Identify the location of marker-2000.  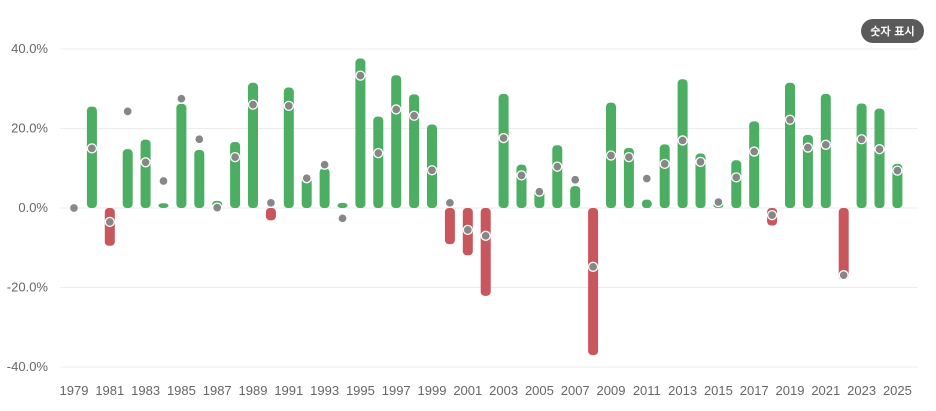
(450, 202).